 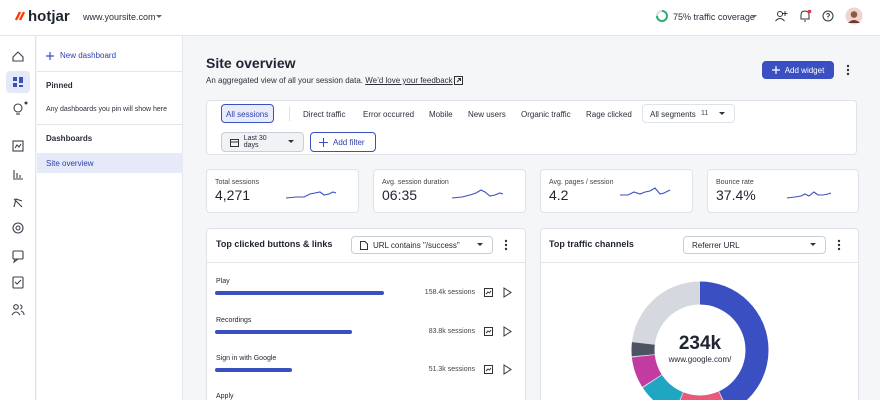 What do you see at coordinates (119, 17) in the screenshot?
I see `site-selector: www.yoursite.com` at bounding box center [119, 17].